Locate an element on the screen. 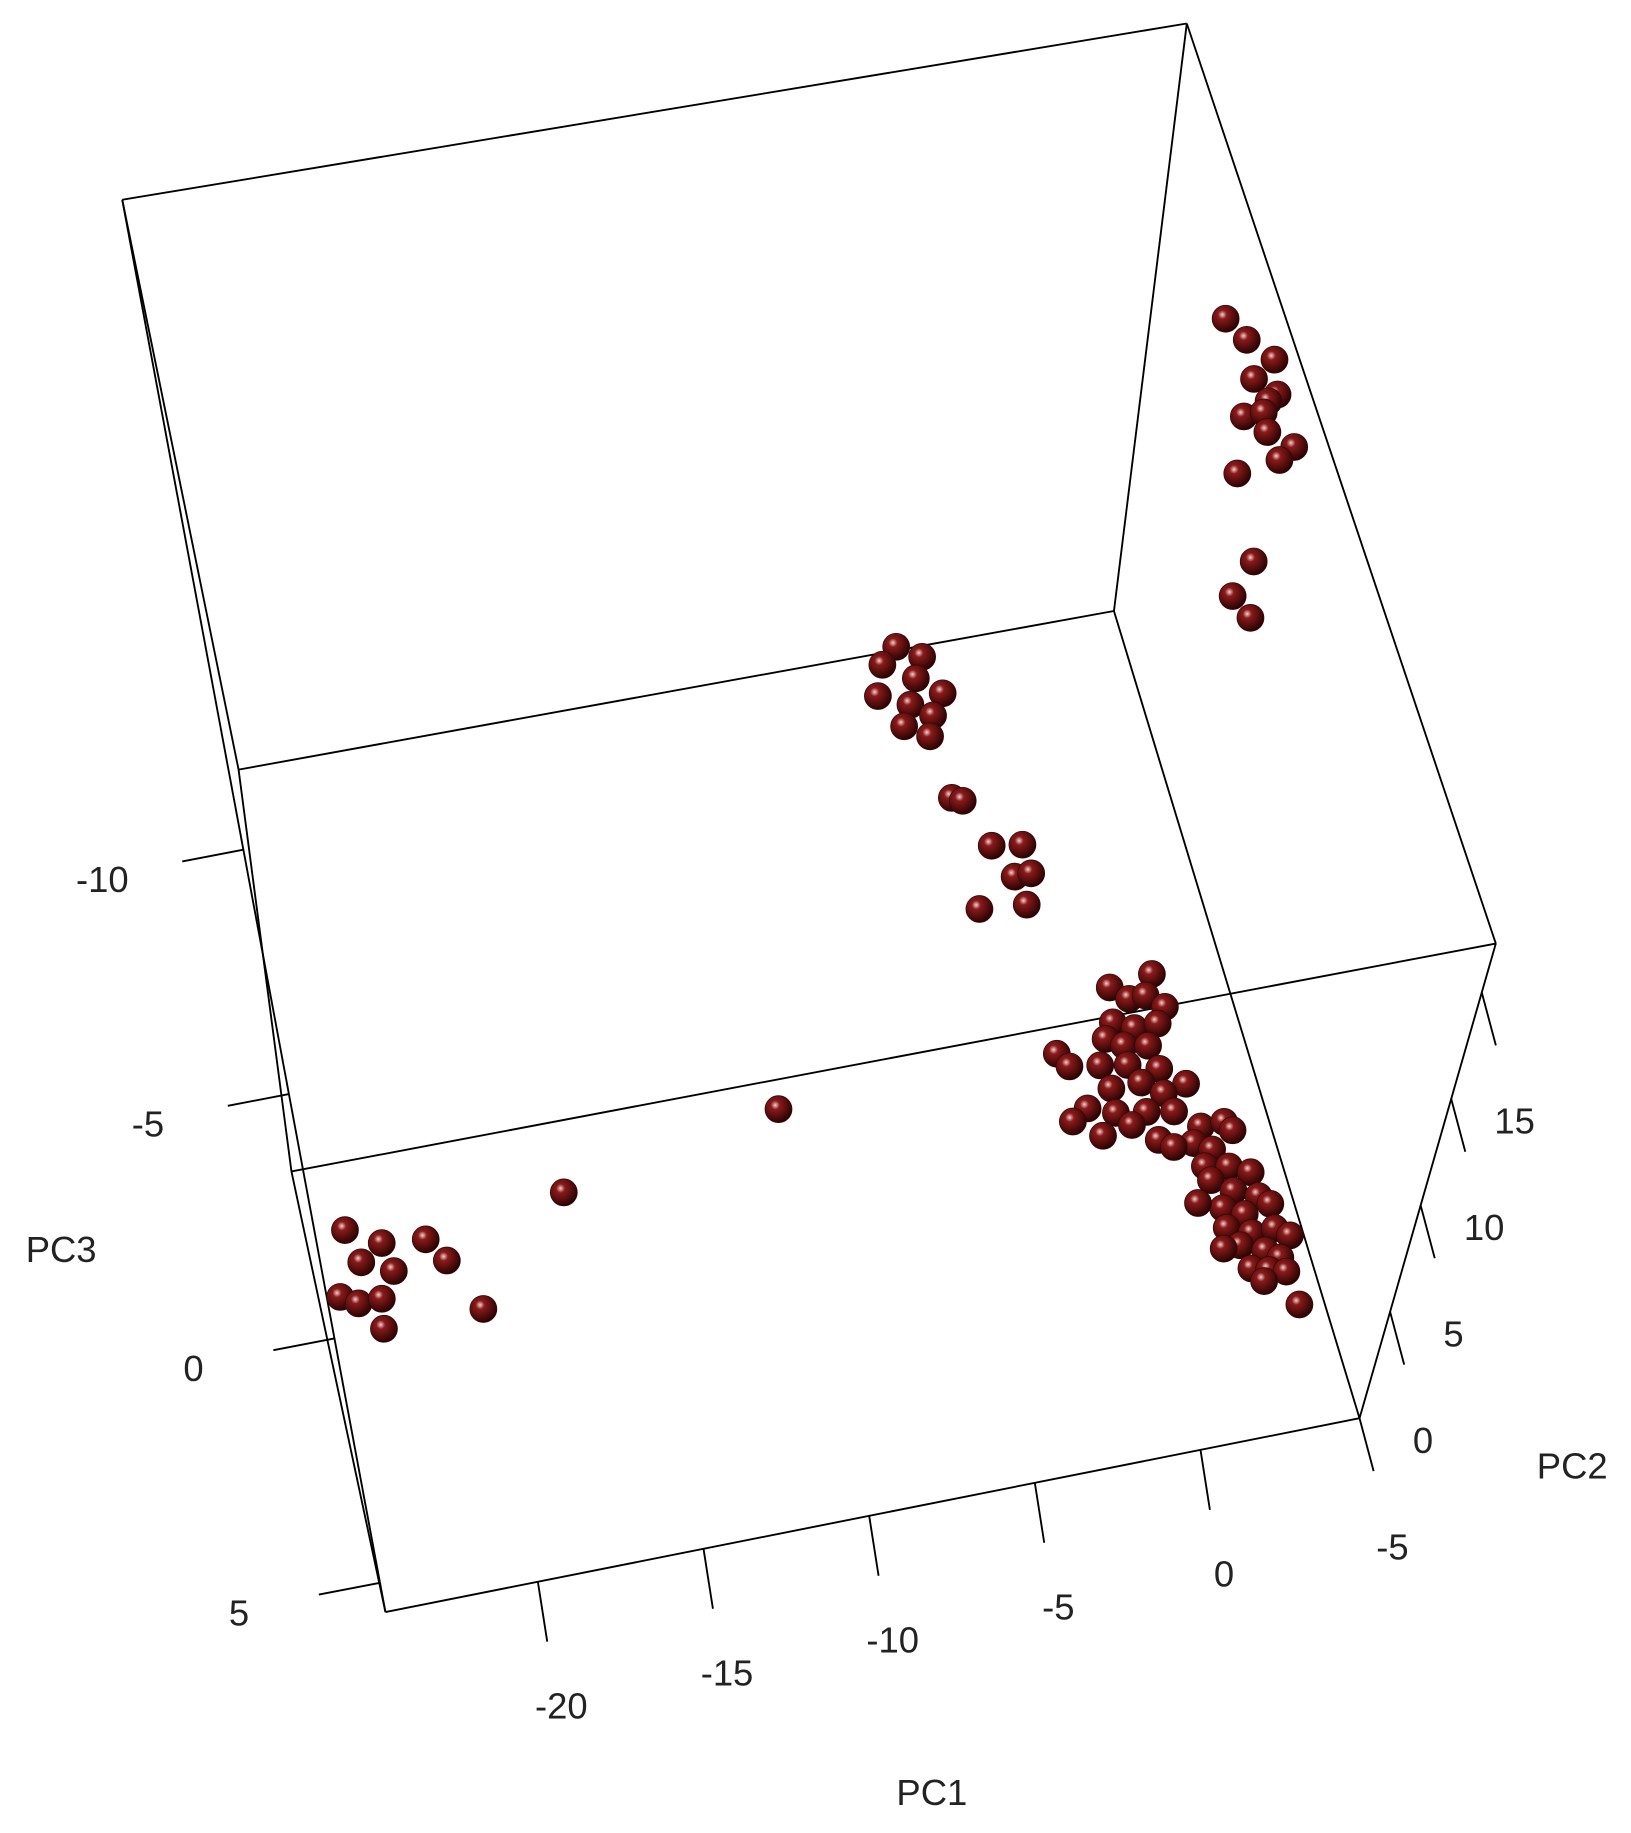 The width and height of the screenshot is (1631, 1833). x-tick-label: 0 is located at coordinates (1224, 1573).